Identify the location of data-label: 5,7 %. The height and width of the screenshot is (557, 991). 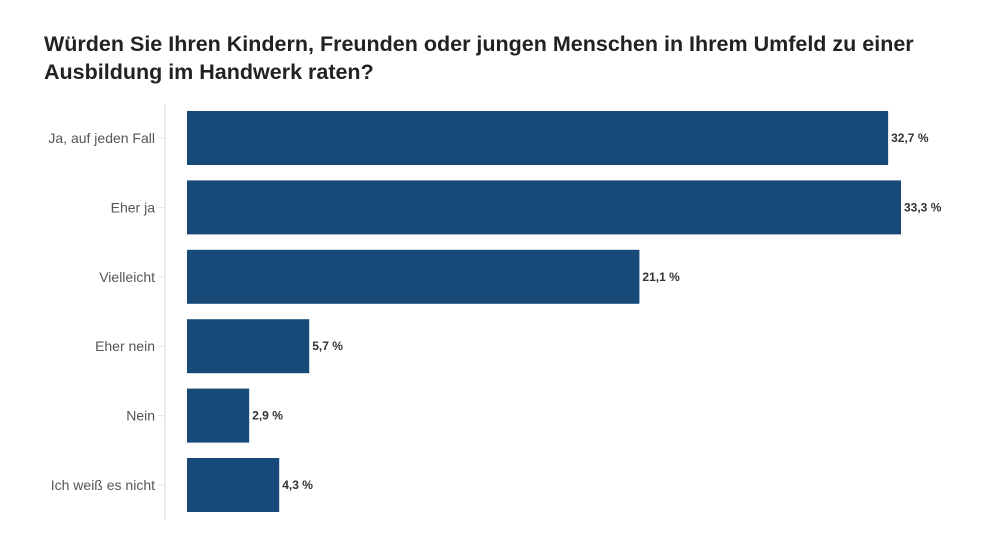
(327, 346).